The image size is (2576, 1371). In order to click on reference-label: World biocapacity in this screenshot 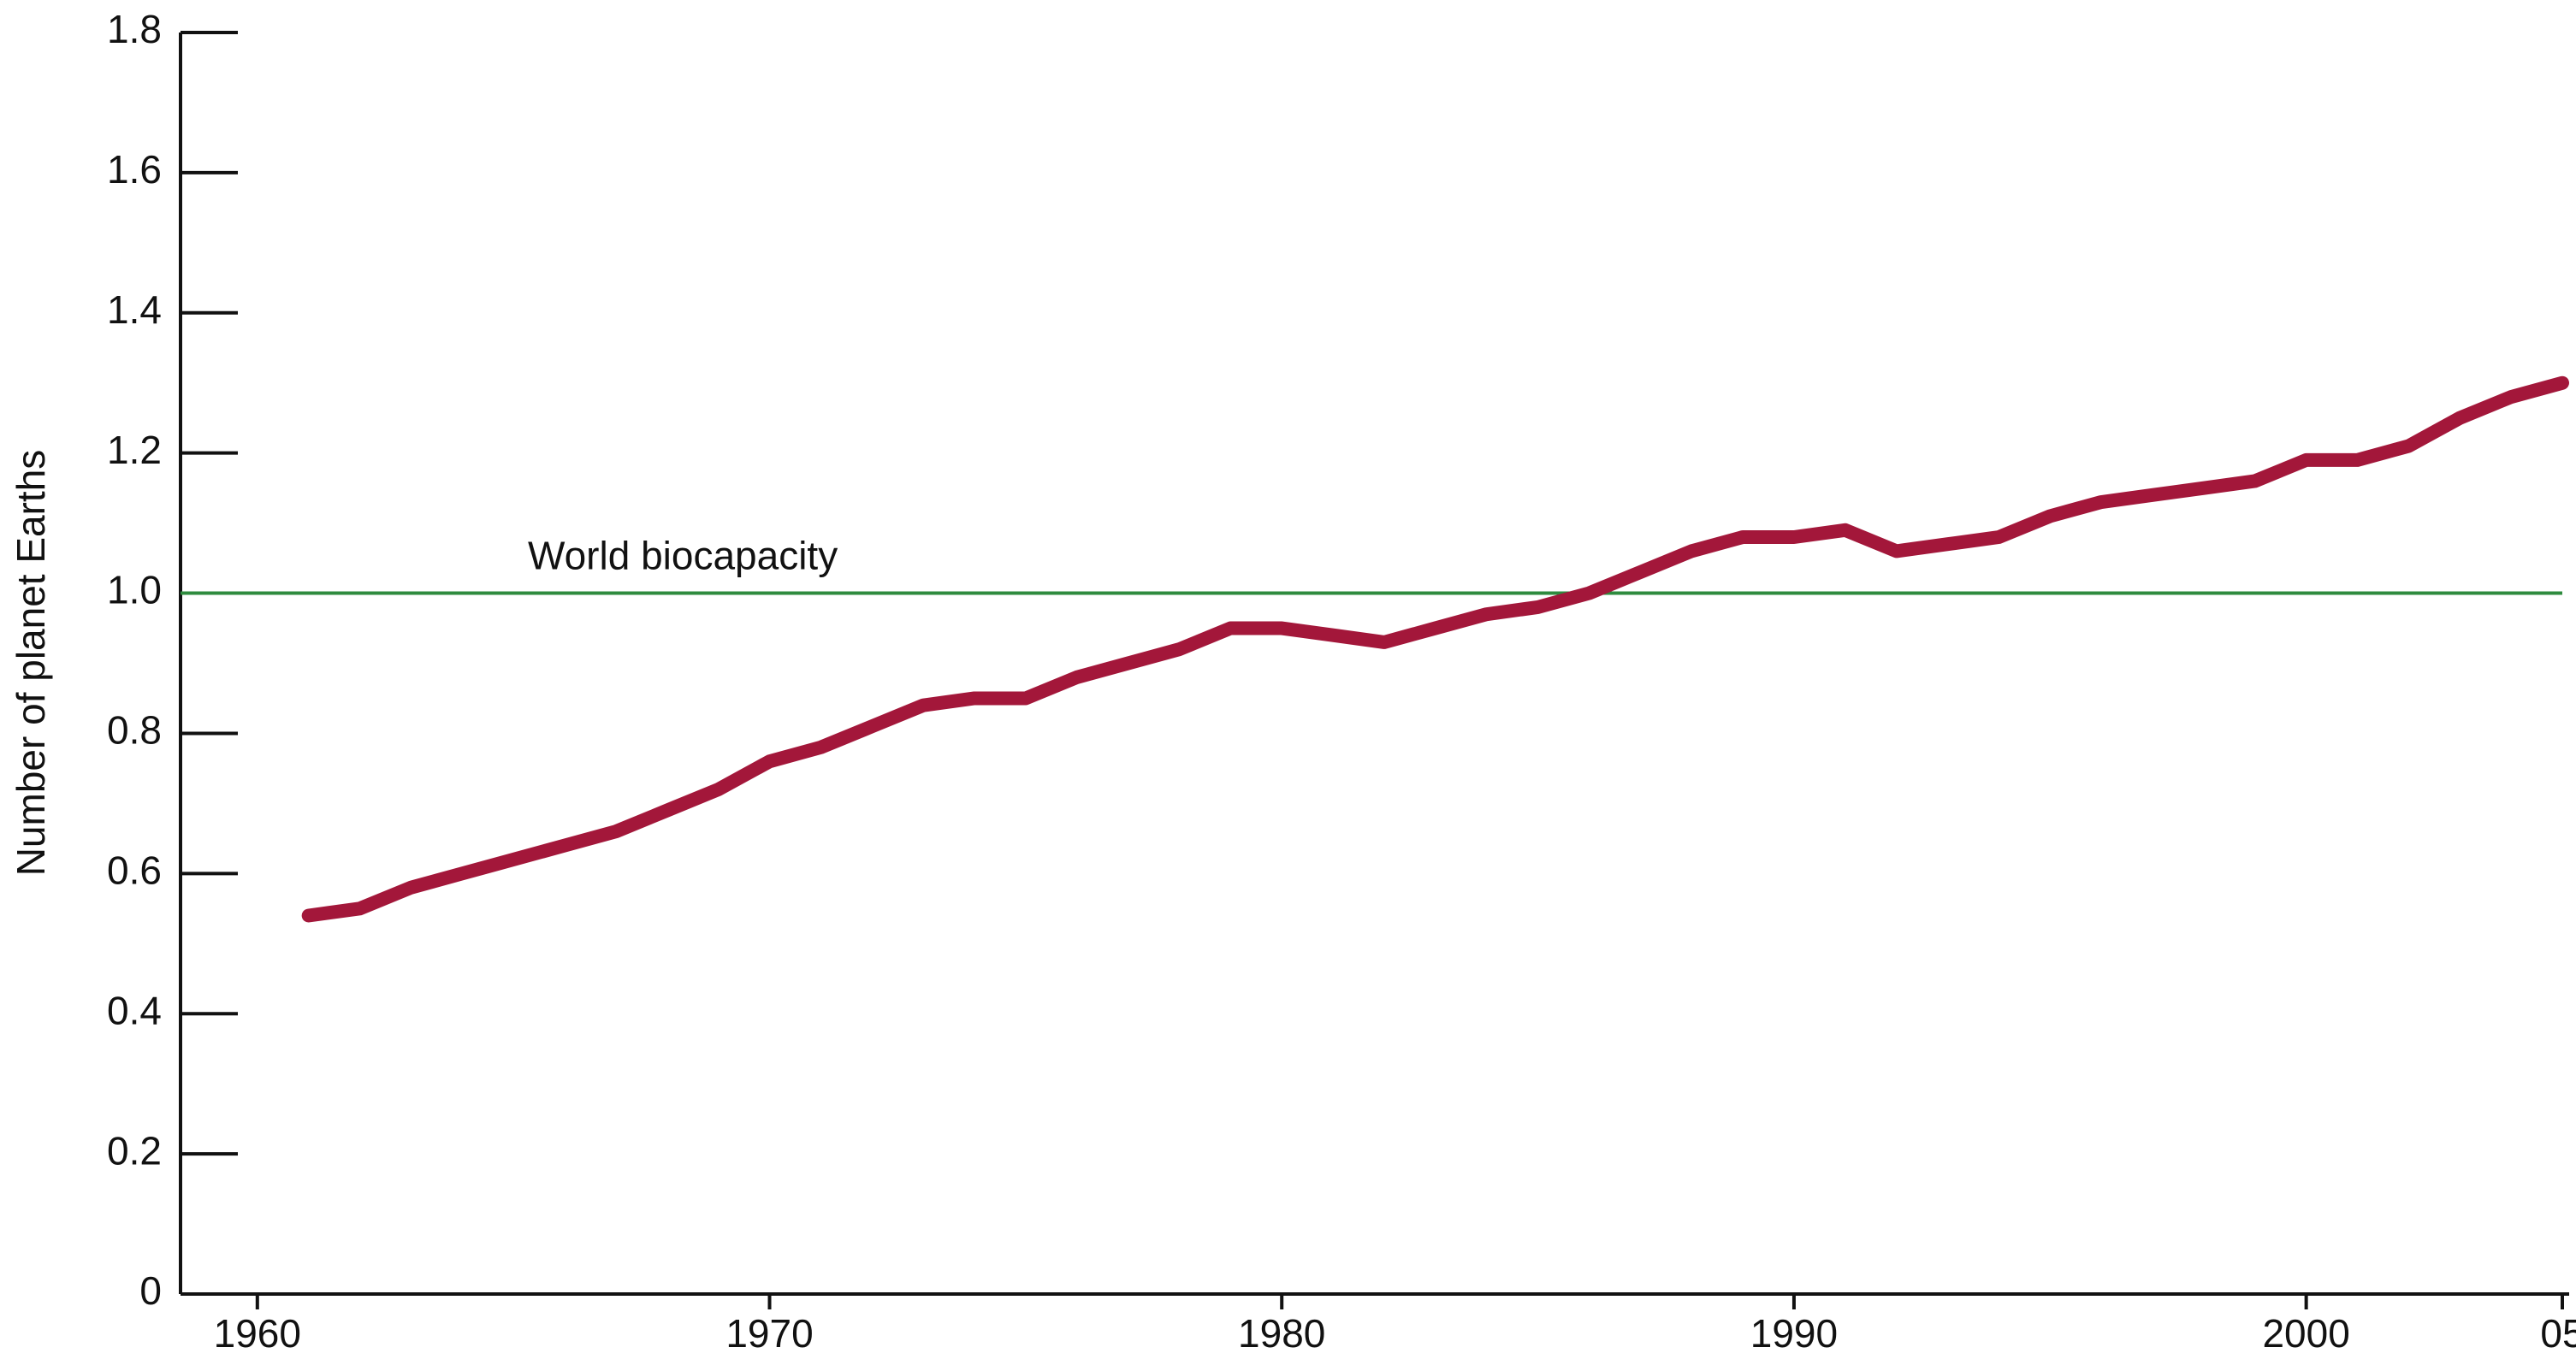, I will do `click(683, 556)`.